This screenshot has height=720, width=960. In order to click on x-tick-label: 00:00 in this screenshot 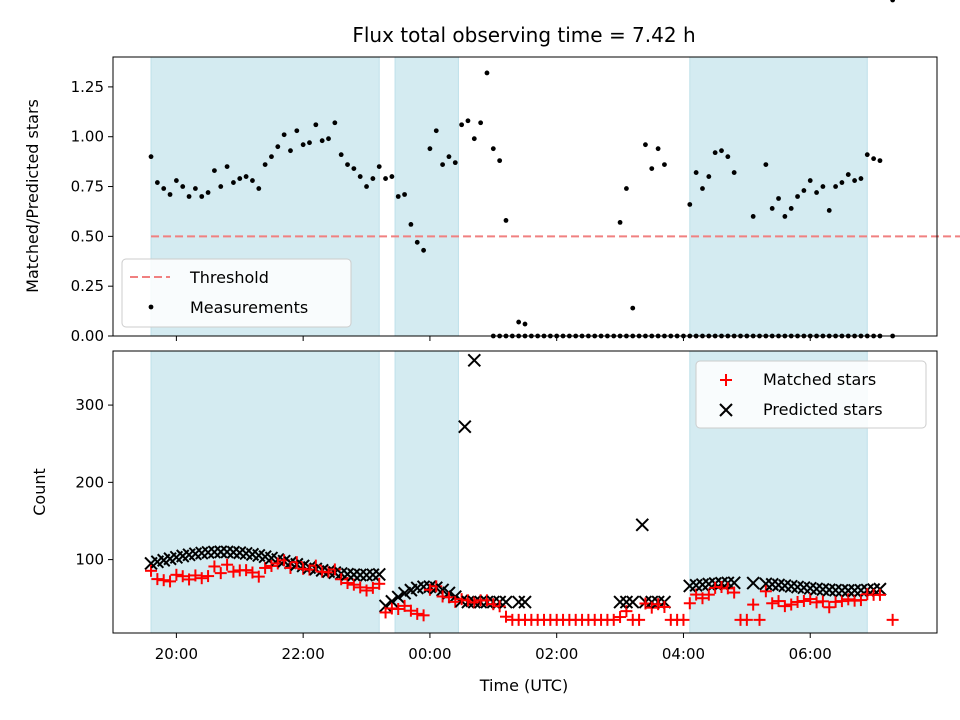, I will do `click(429, 654)`.